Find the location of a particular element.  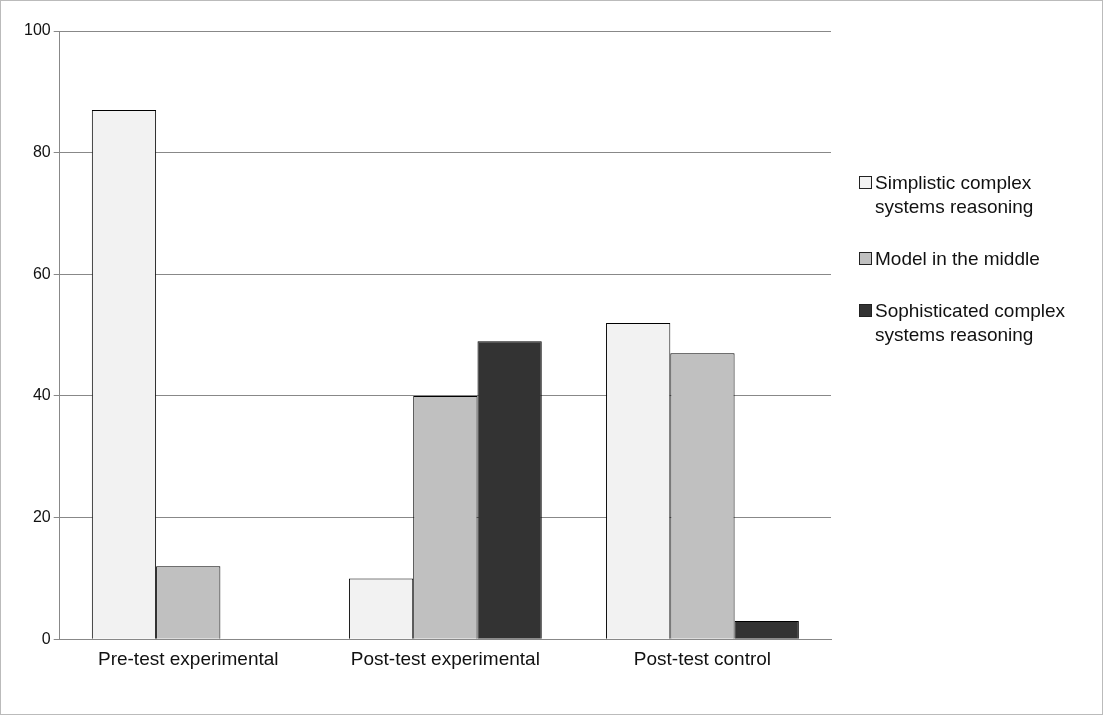

x-tick-label: Pre-test experimental is located at coordinates (188, 658).